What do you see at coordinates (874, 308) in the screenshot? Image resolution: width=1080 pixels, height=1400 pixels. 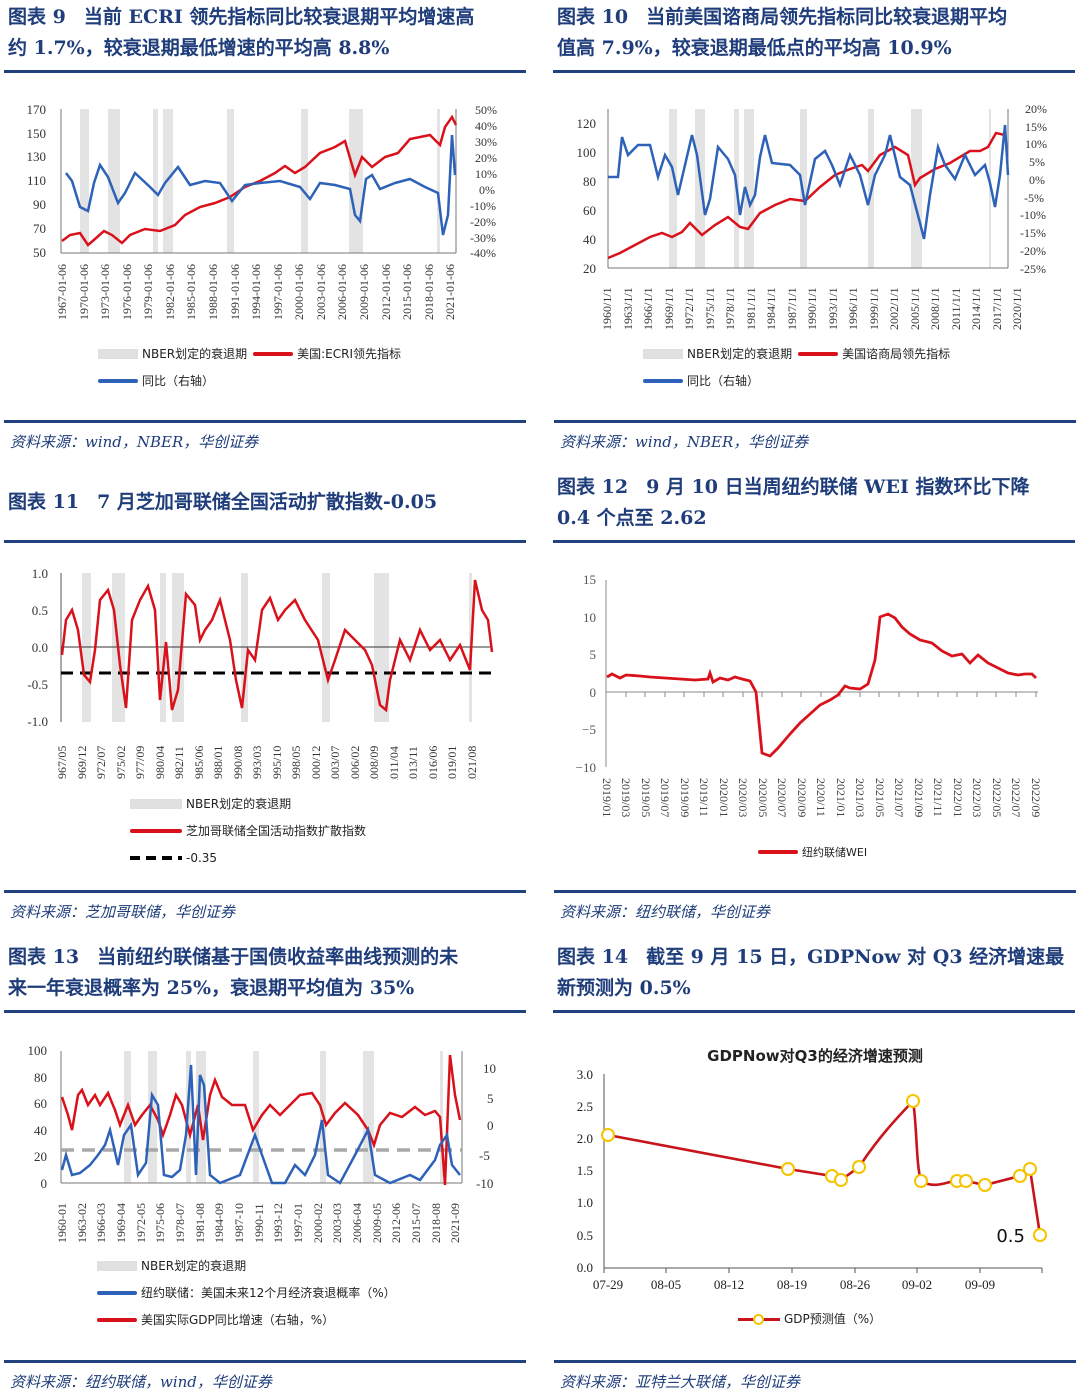 I see `svg-text: 1999/1/1` at bounding box center [874, 308].